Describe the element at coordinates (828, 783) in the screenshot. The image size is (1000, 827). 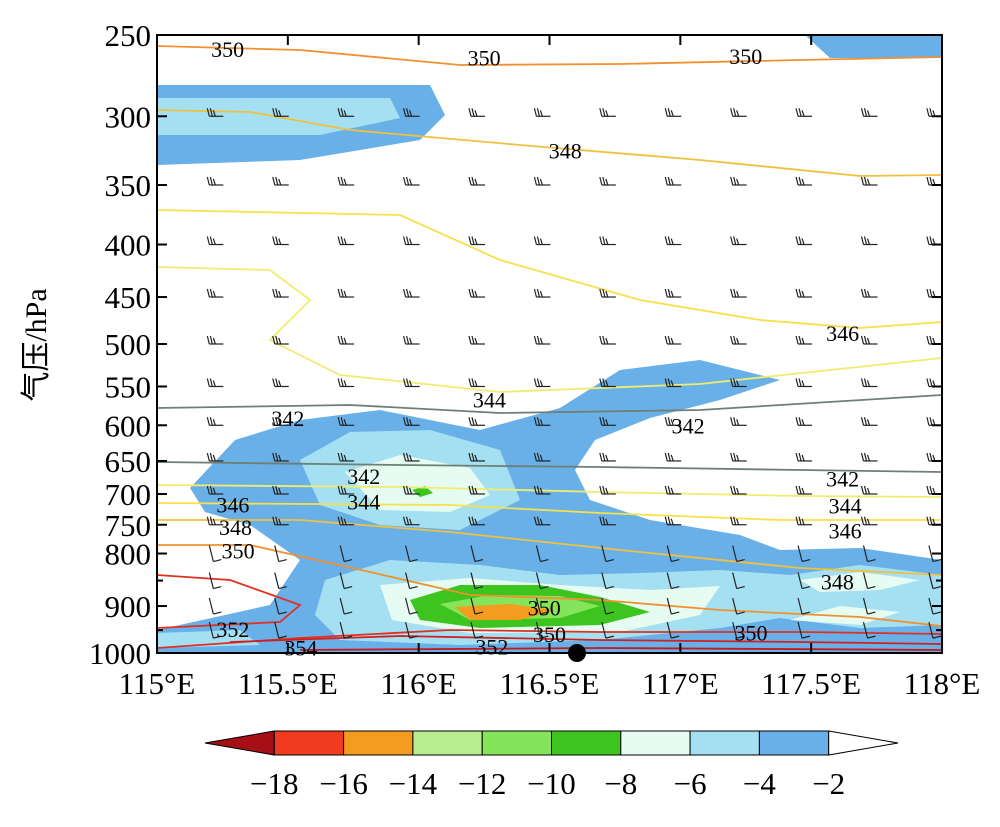
I see `colorbar-tick-label: −2` at that location.